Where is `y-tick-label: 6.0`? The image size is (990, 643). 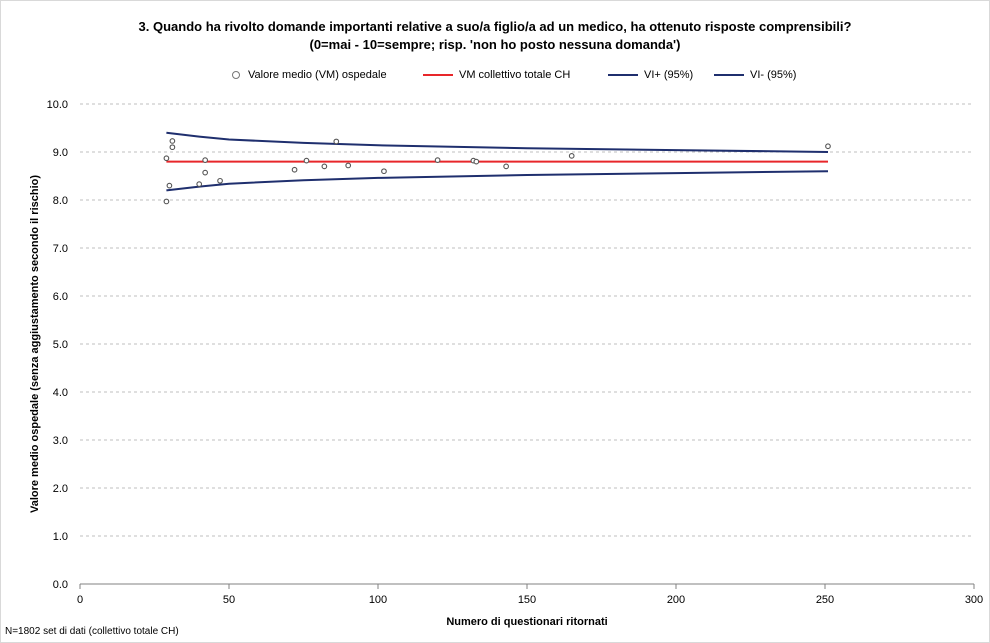 y-tick-label: 6.0 is located at coordinates (60, 297).